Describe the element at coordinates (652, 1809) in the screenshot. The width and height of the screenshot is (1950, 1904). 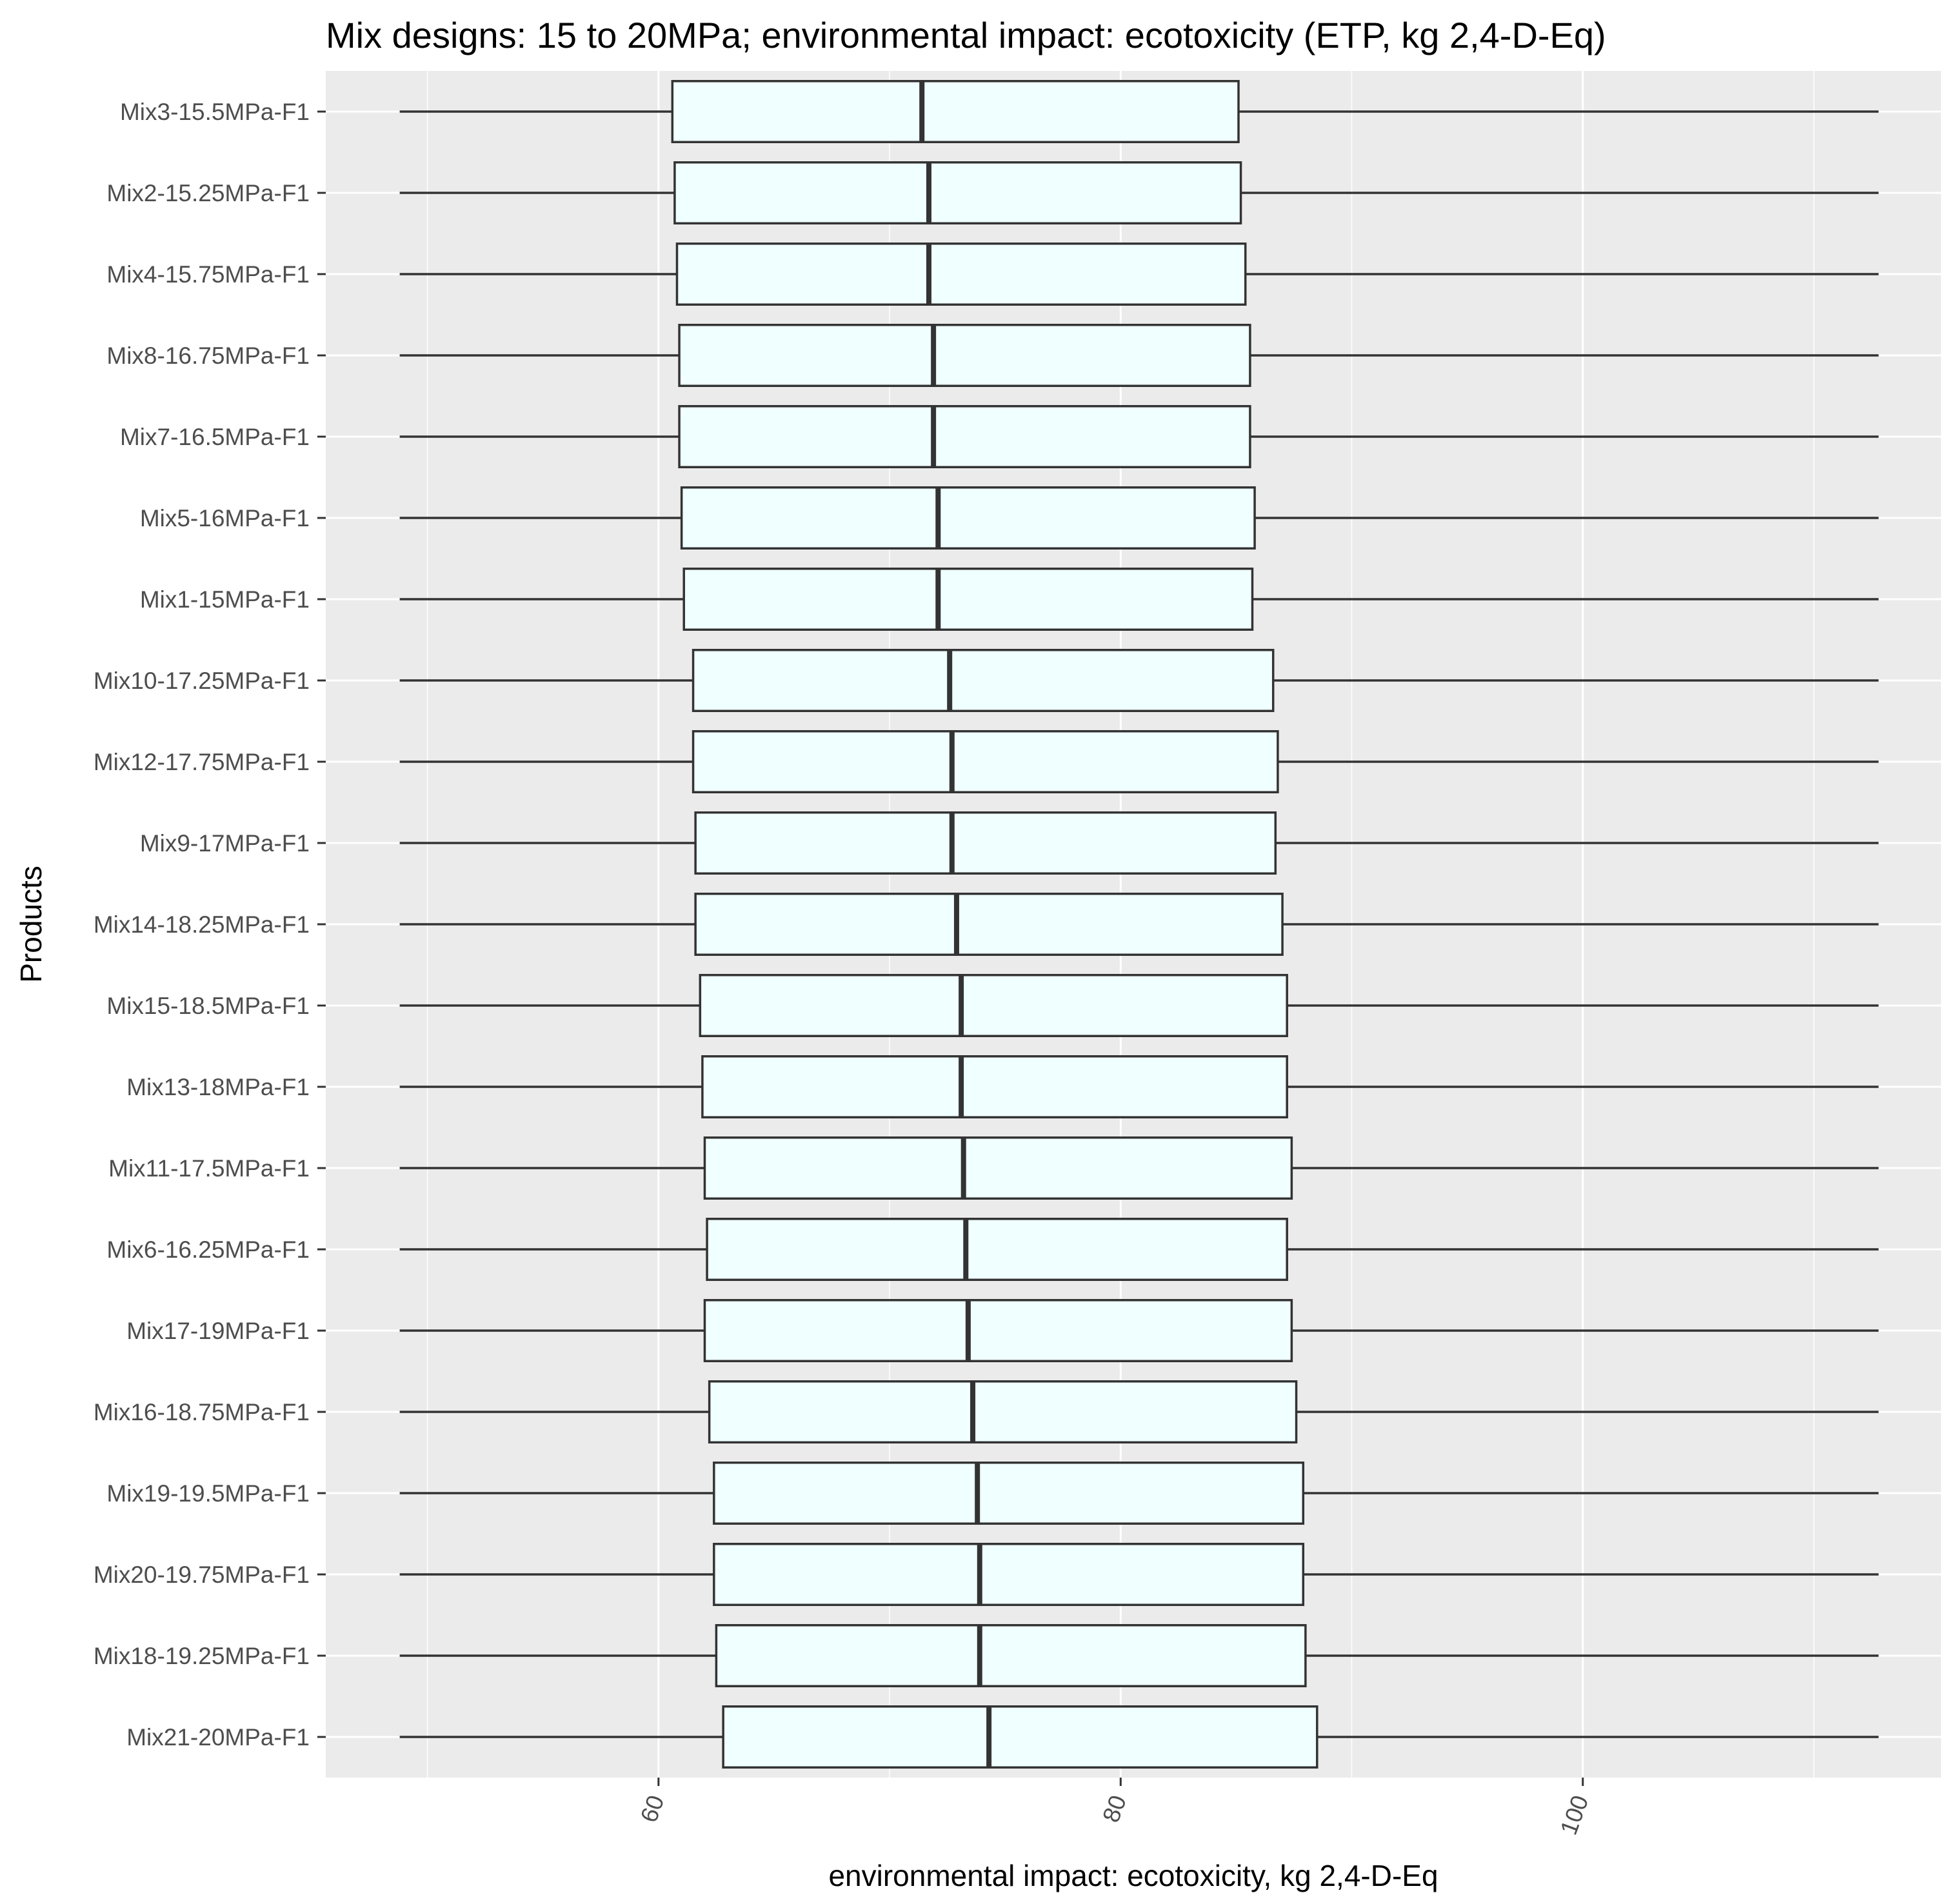
I see `x-tick-label: 60` at that location.